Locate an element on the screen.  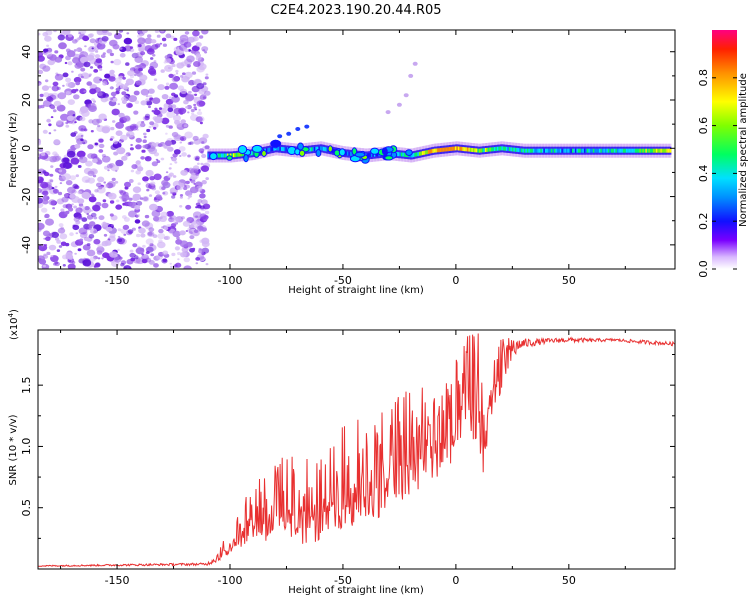
snr-scale-note: (x104) is located at coordinates (13, 324).